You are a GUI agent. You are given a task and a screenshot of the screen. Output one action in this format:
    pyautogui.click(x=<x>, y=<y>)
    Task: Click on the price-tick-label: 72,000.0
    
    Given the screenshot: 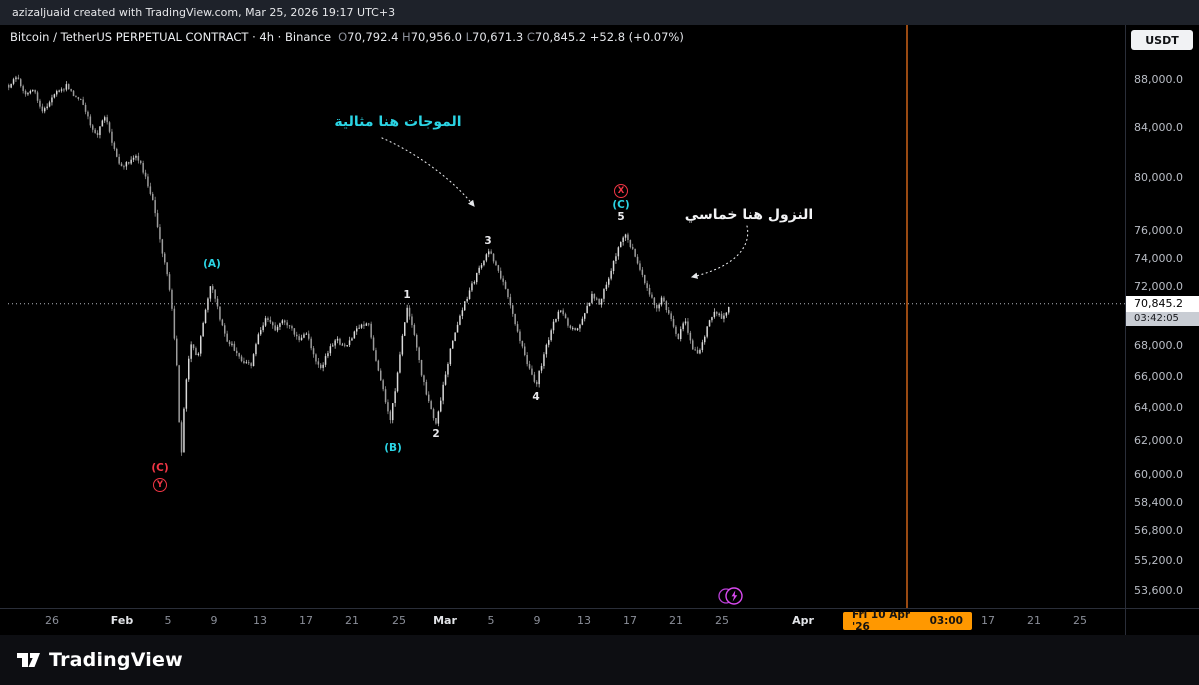 What is the action you would take?
    pyautogui.click(x=1158, y=286)
    